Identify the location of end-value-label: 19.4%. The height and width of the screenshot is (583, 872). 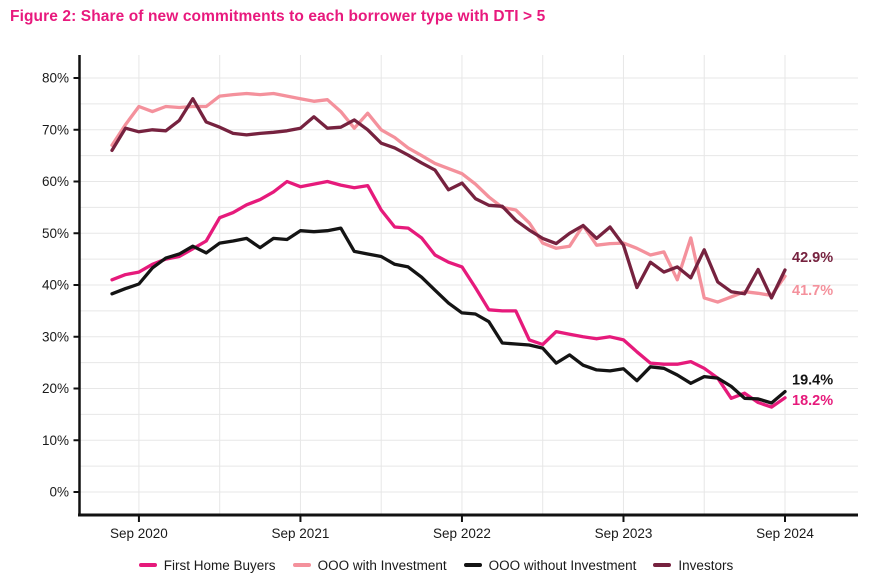
(812, 381).